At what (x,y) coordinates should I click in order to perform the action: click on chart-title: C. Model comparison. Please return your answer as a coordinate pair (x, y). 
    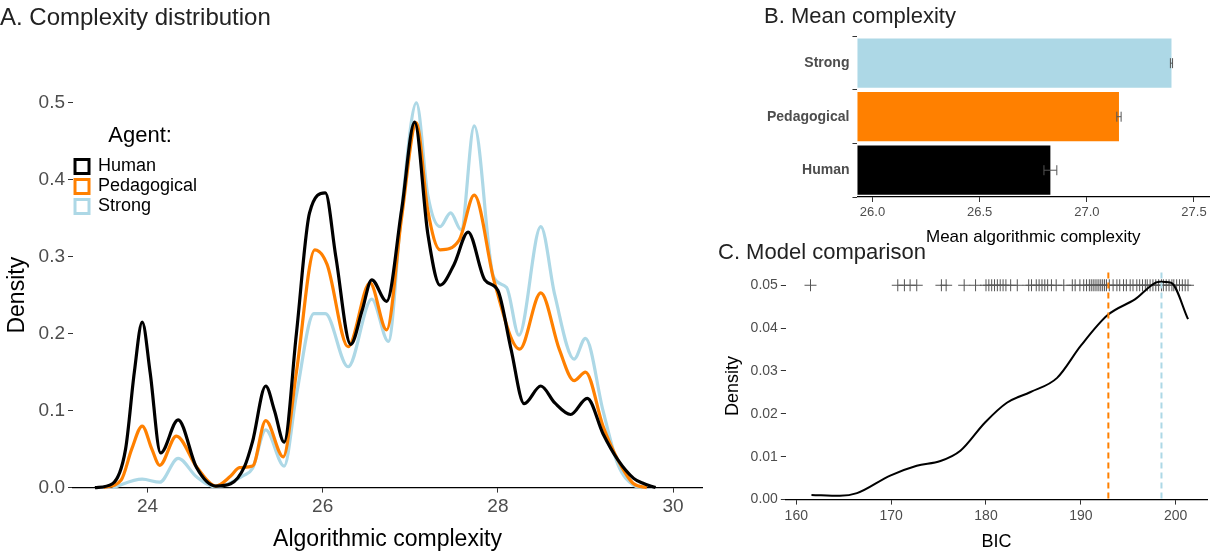
    Looking at the image, I should click on (822, 252).